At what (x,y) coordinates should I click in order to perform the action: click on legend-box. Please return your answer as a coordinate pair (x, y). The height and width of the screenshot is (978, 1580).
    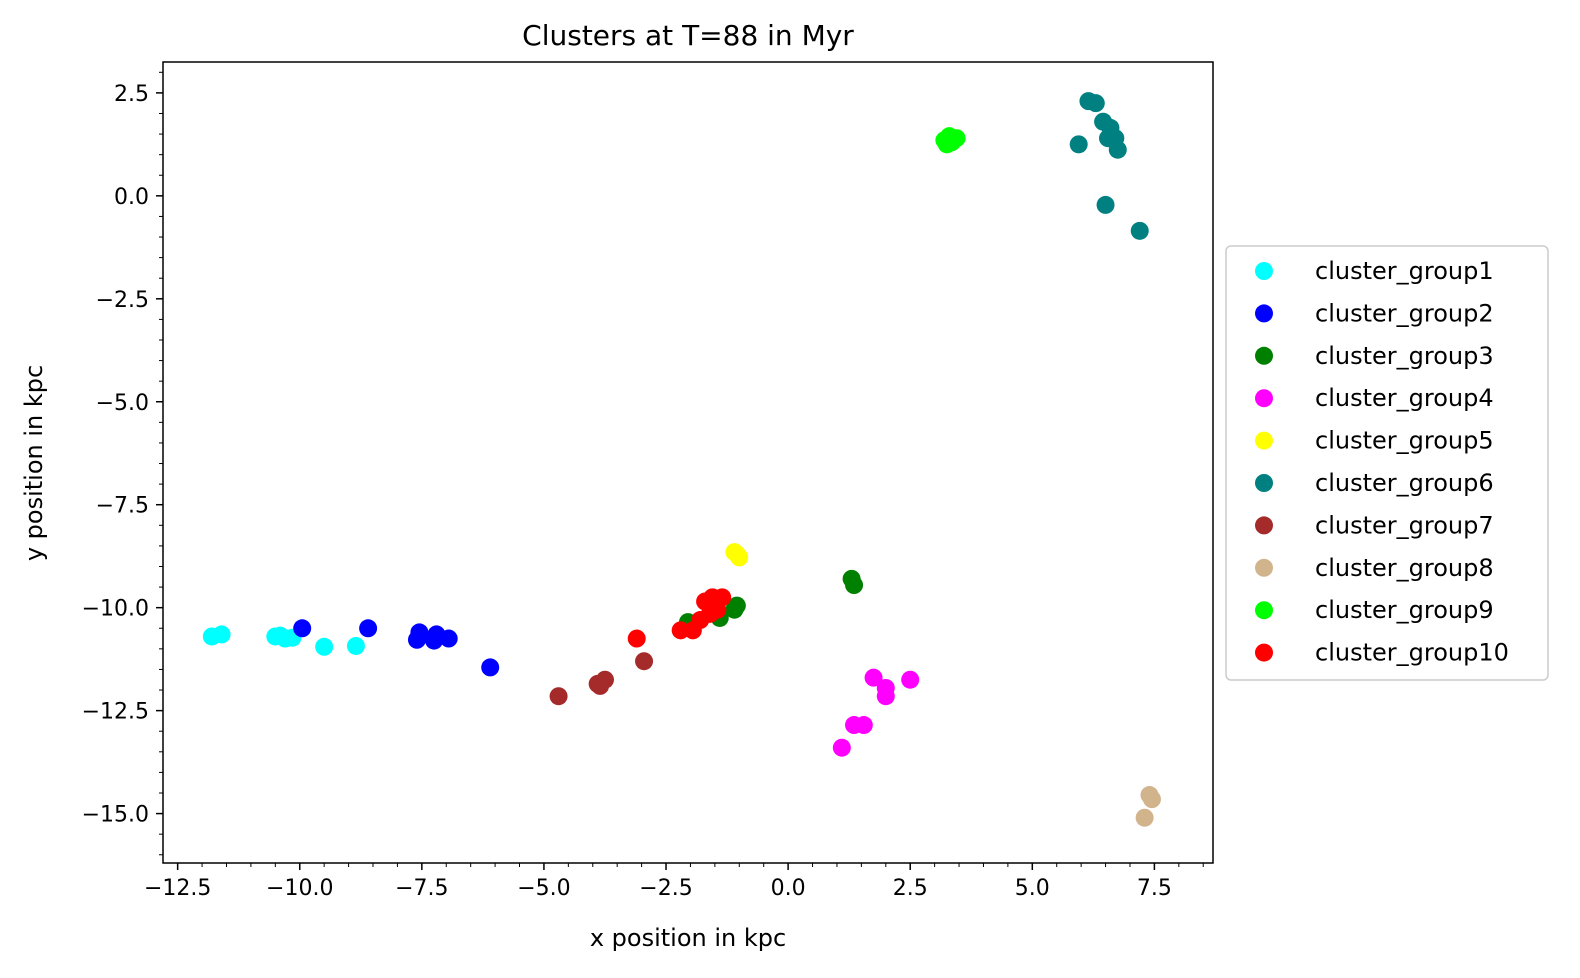
    Looking at the image, I should click on (1387, 463).